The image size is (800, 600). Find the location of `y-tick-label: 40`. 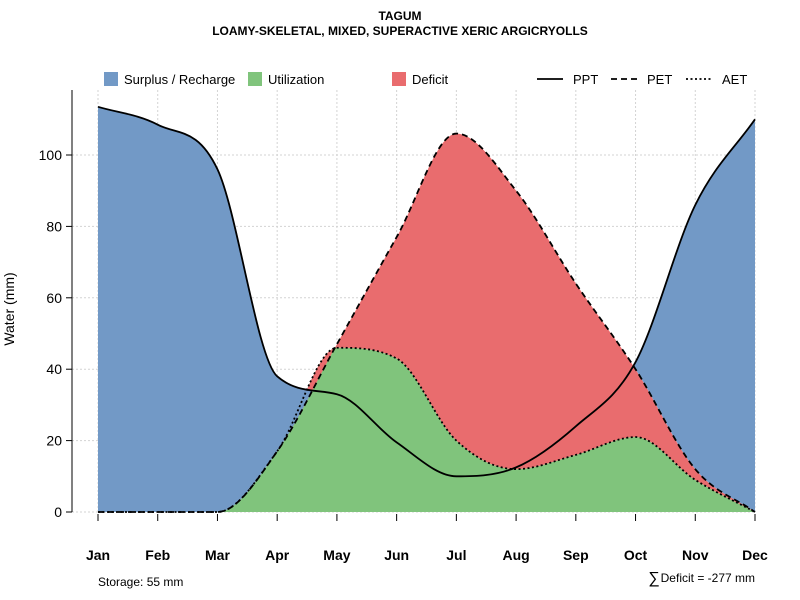

y-tick-label: 40 is located at coordinates (54, 369).